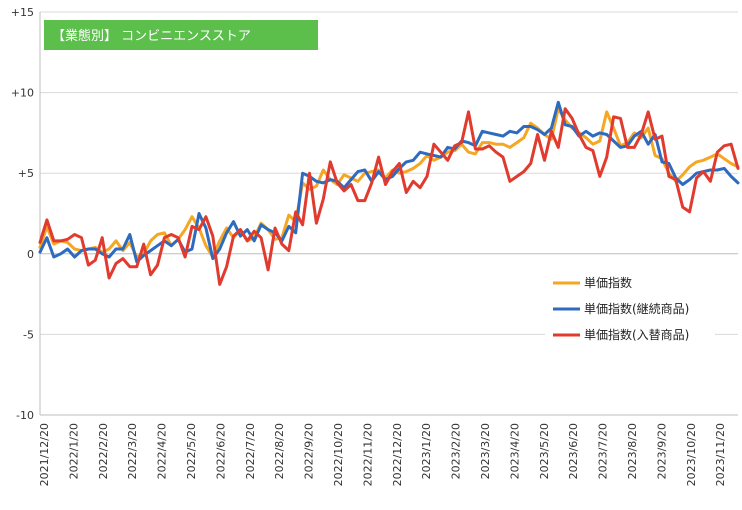  I want to click on x-tick-label: 2022/9/20, so click(309, 451).